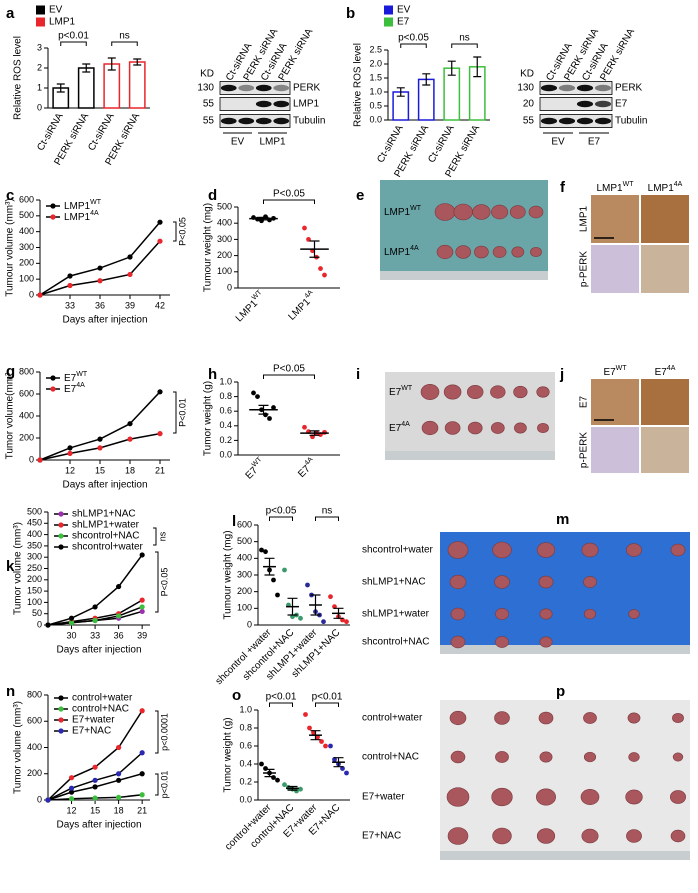 The height and width of the screenshot is (893, 698). What do you see at coordinates (470, 455) in the screenshot?
I see `ruler` at bounding box center [470, 455].